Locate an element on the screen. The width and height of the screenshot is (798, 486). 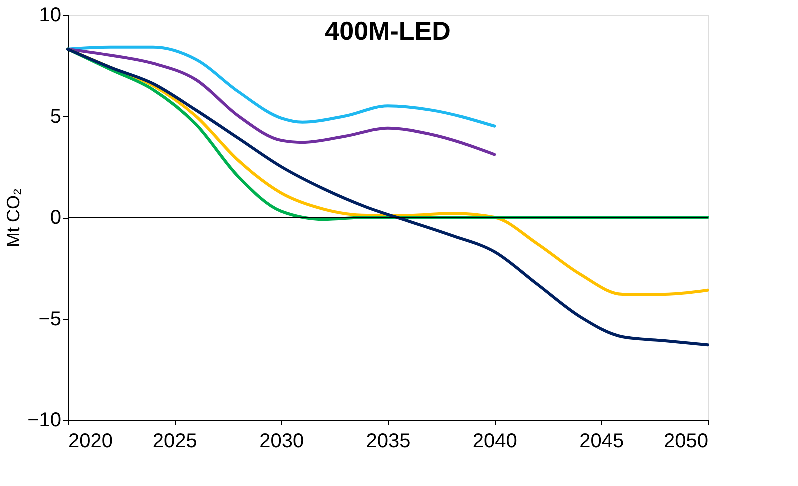
chart-title: 400M-LED is located at coordinates (388, 31).